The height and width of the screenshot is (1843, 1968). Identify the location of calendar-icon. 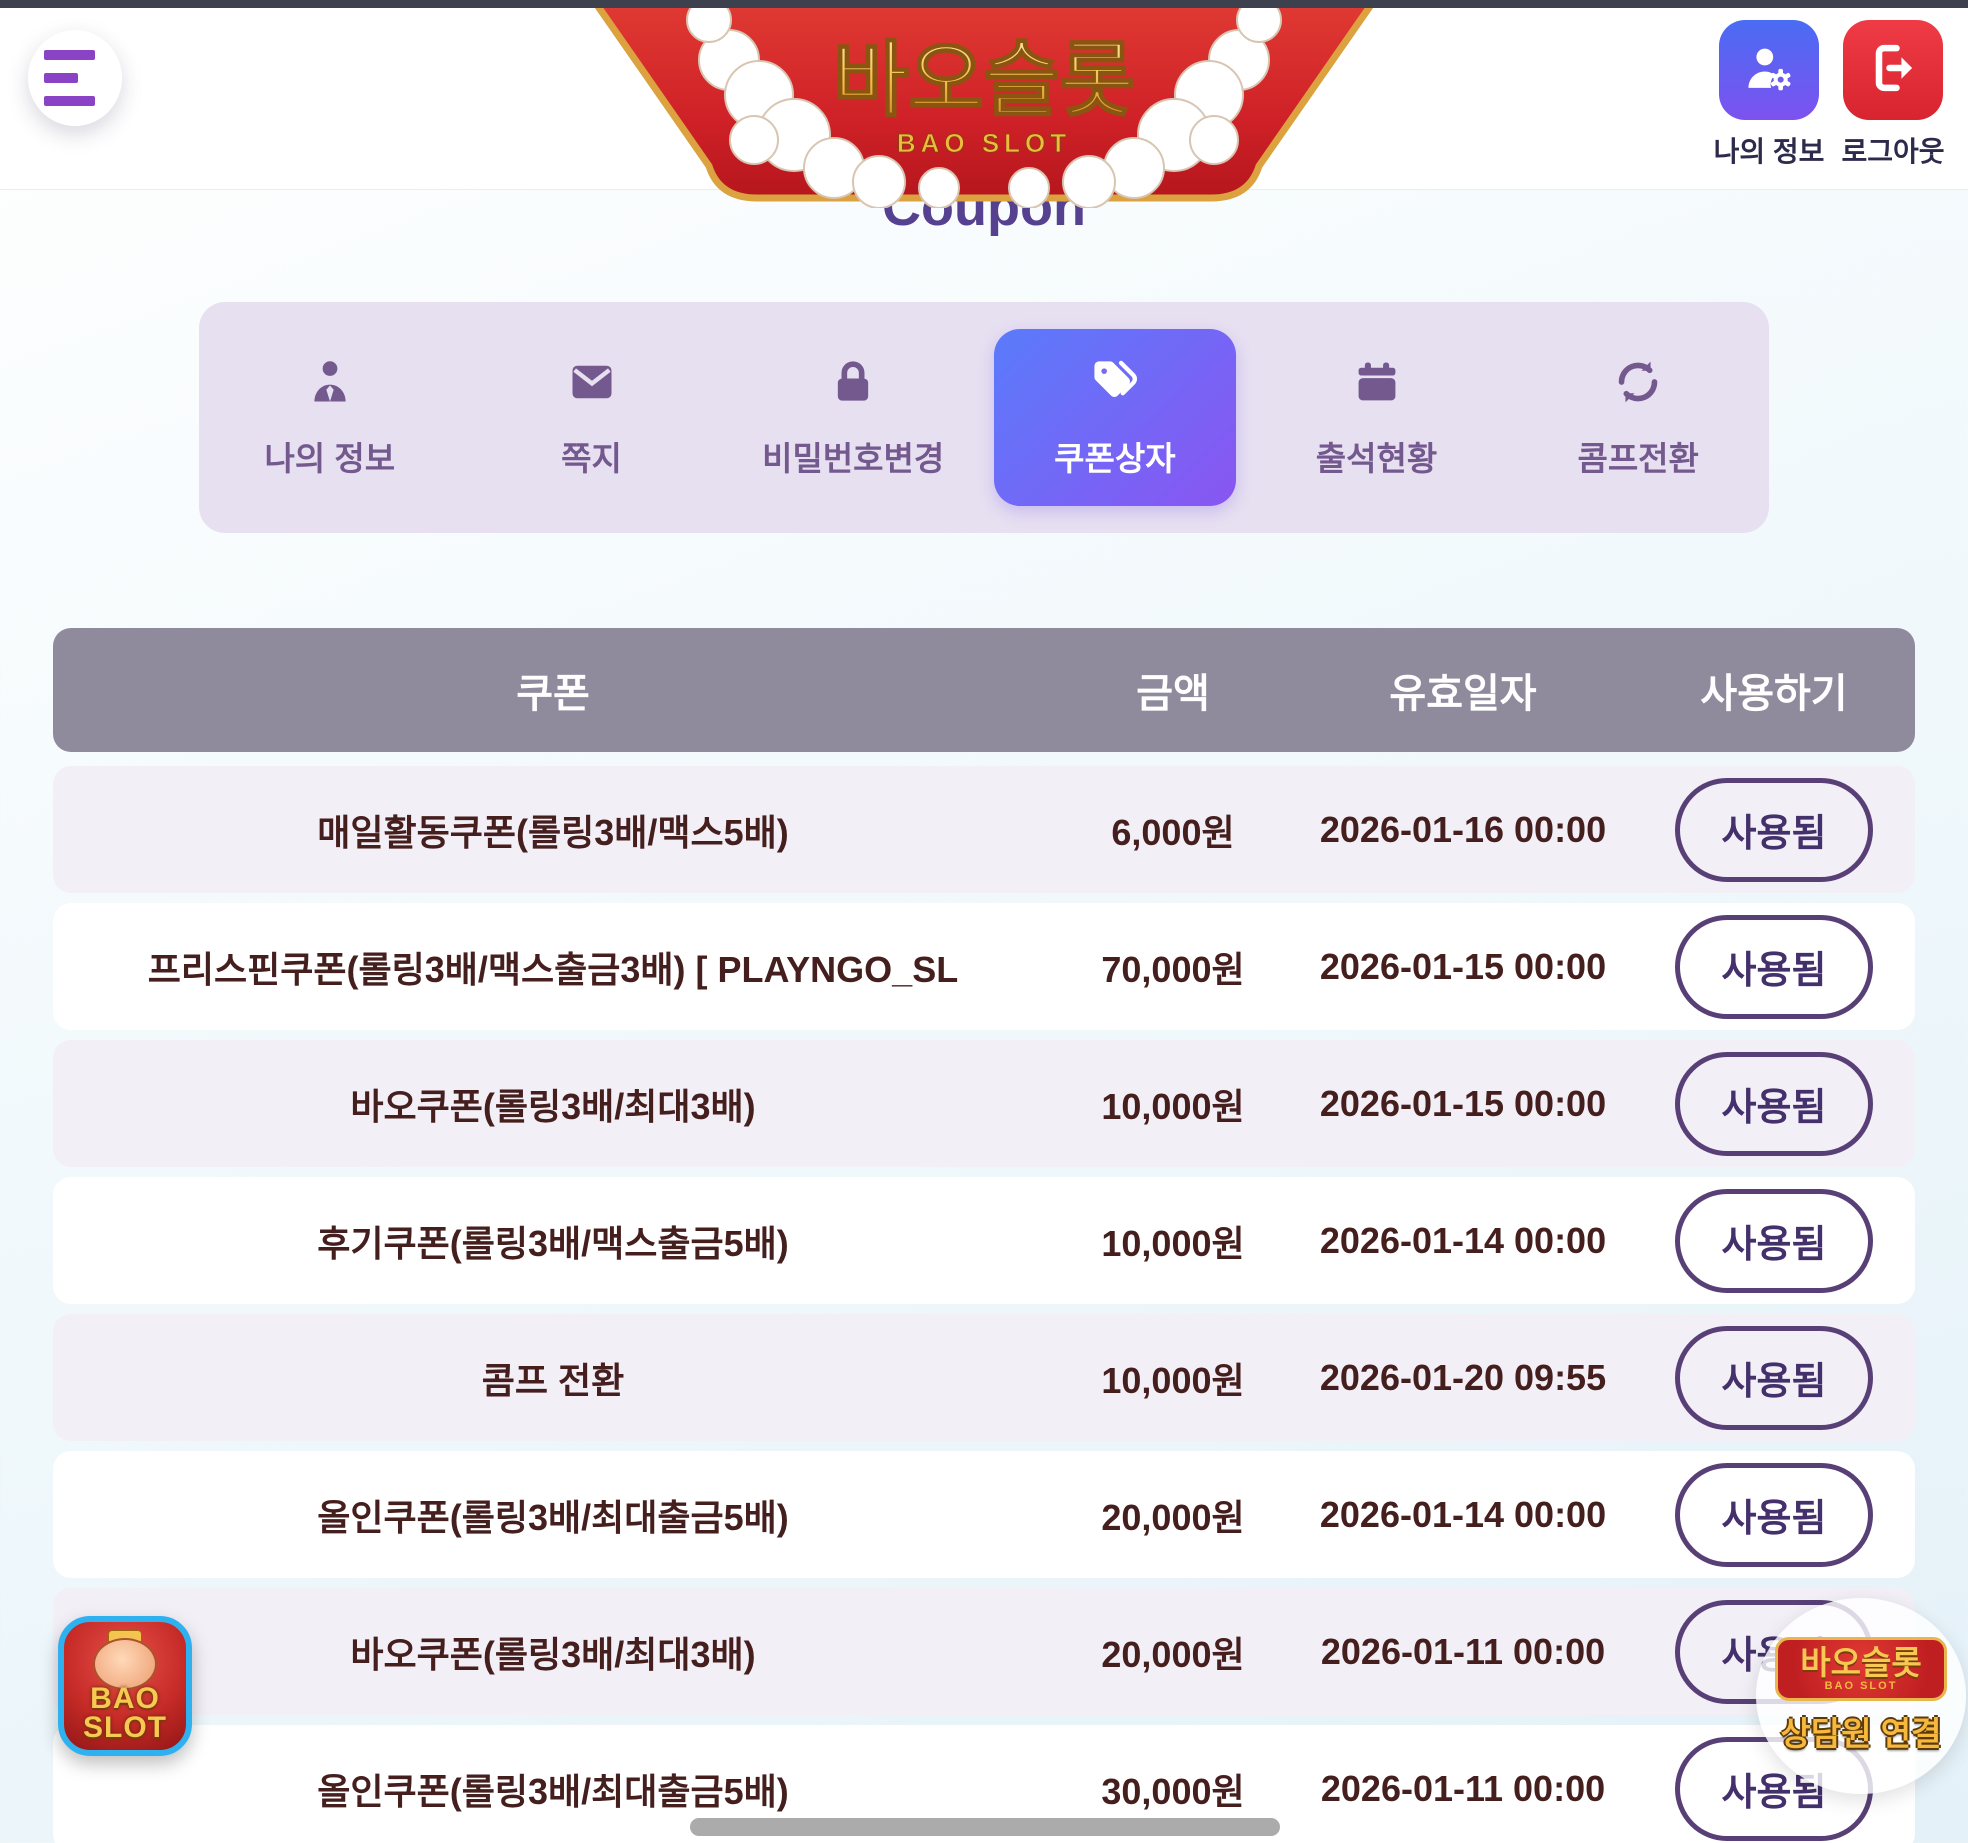
(1377, 382).